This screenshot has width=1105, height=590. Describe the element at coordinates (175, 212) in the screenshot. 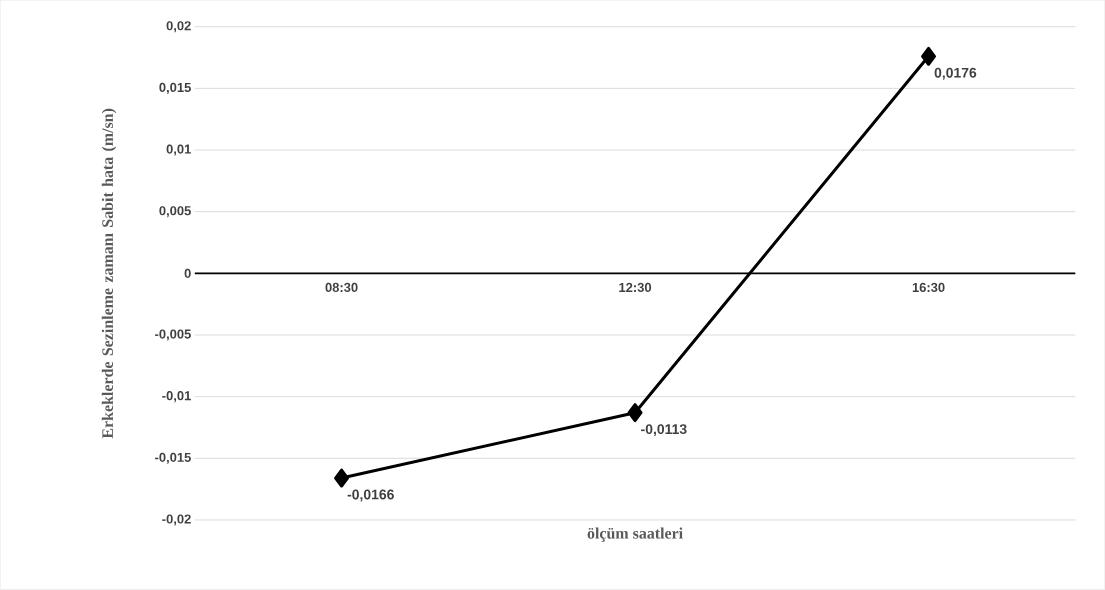

I see `y-tick-label: 0,005` at that location.